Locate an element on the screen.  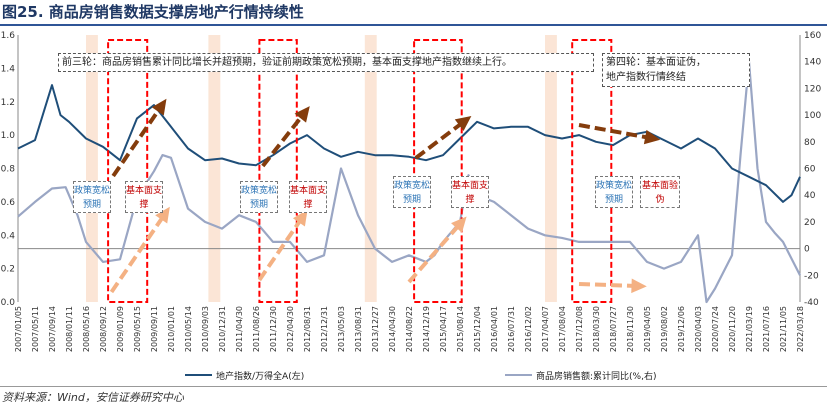
y-right-tick-label: 40 is located at coordinates (810, 196).